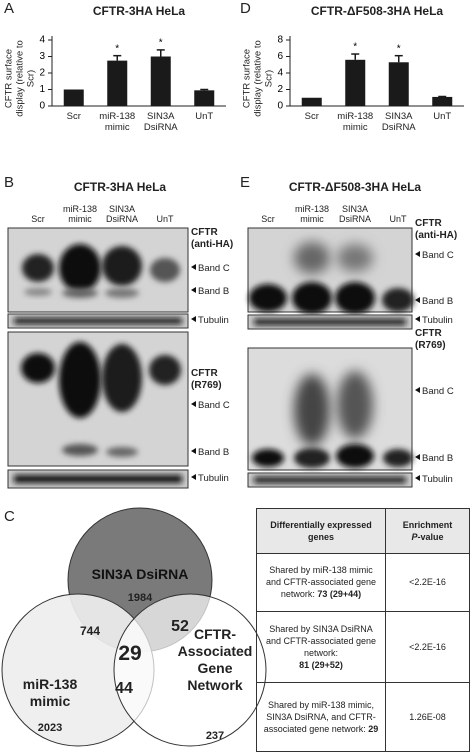  What do you see at coordinates (280, 56) in the screenshot?
I see `y-tick-label: 6` at bounding box center [280, 56].